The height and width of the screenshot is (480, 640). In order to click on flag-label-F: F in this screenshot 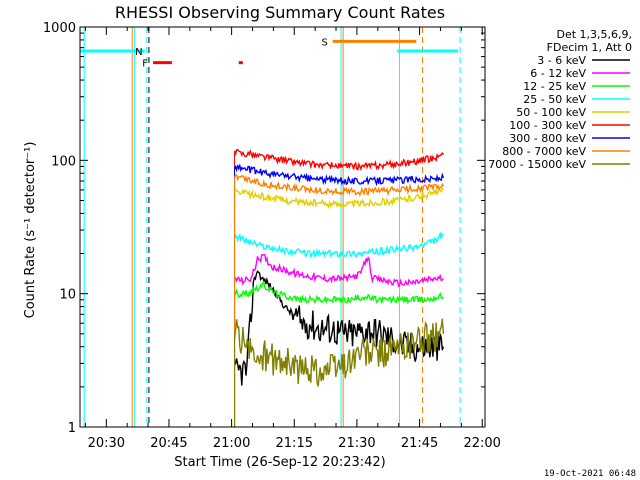, I will do `click(145, 64)`.